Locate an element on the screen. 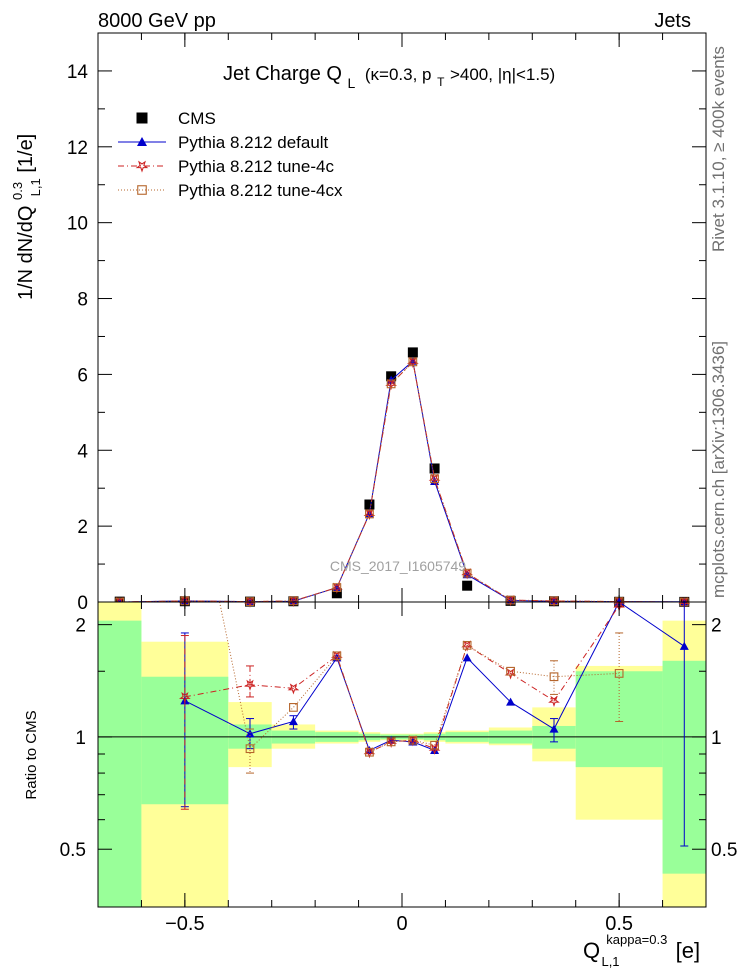 This screenshot has width=746, height=972. legend-label-cms: CMS is located at coordinates (197, 118).